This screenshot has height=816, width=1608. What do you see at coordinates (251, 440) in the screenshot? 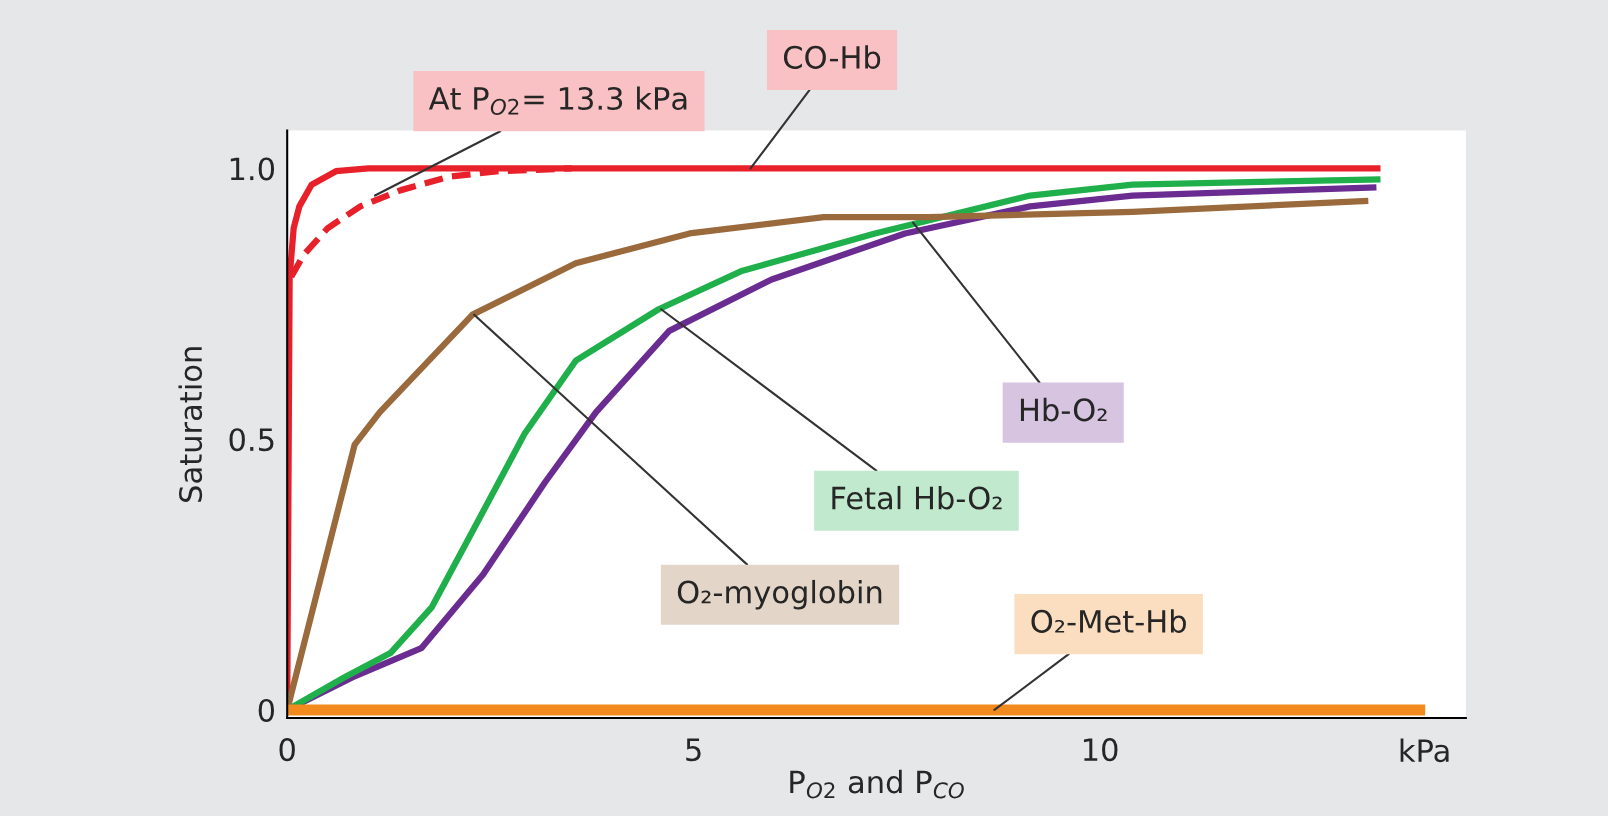
I see `y-tick-label: 0.5` at bounding box center [251, 440].